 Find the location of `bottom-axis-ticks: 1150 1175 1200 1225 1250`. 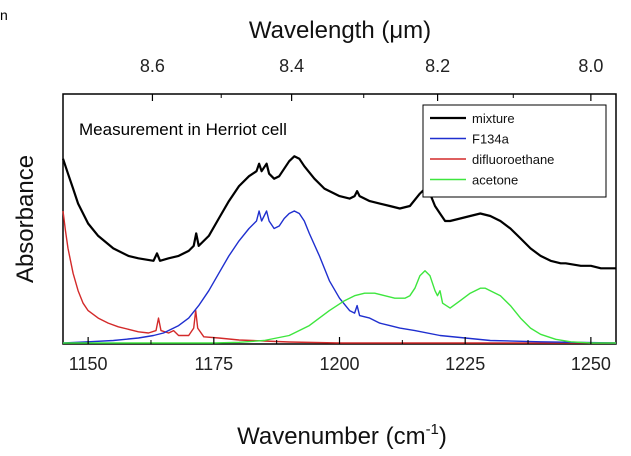

bottom-axis-ticks: 1150 1175 1200 1225 1250 is located at coordinates (340, 355).